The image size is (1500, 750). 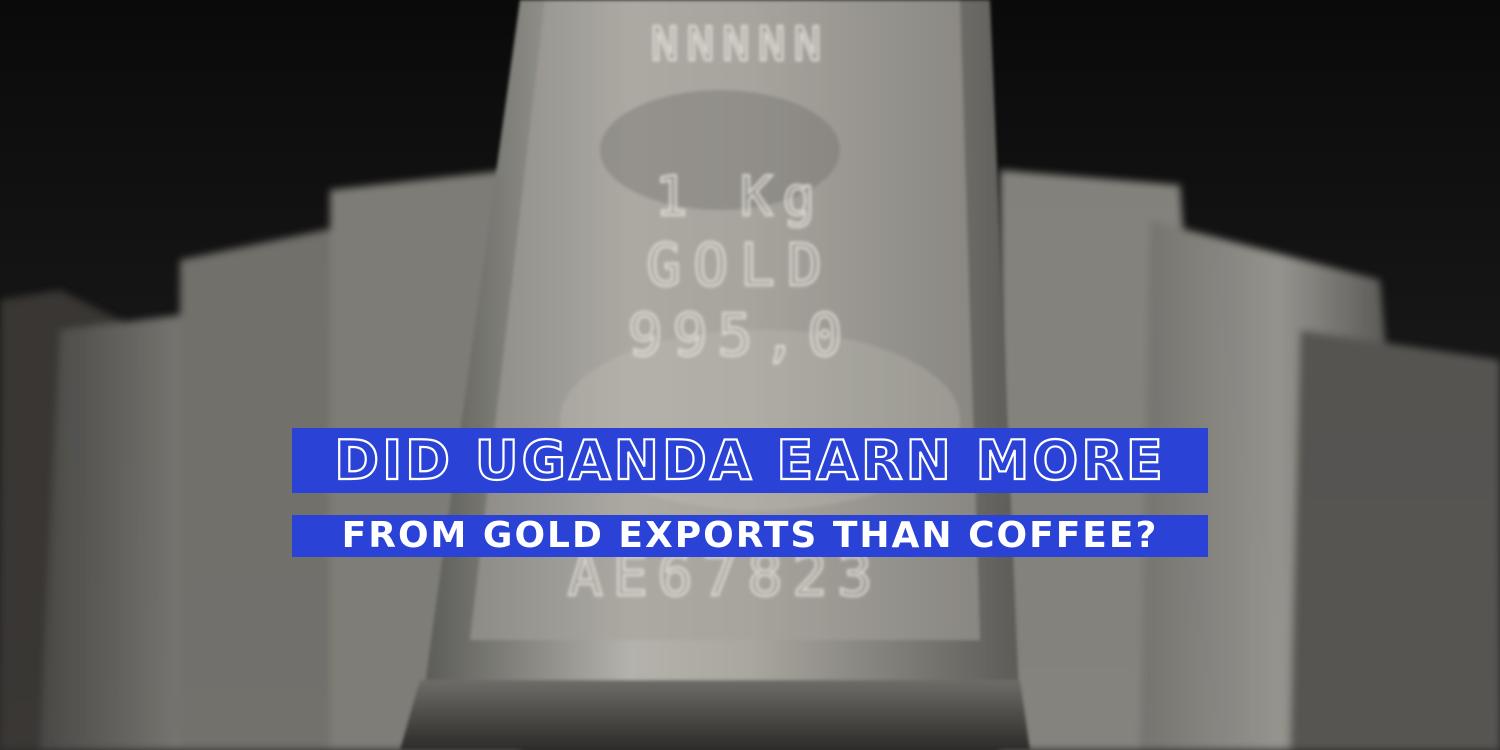 What do you see at coordinates (725, 575) in the screenshot?
I see `svg-text: AE67823` at bounding box center [725, 575].